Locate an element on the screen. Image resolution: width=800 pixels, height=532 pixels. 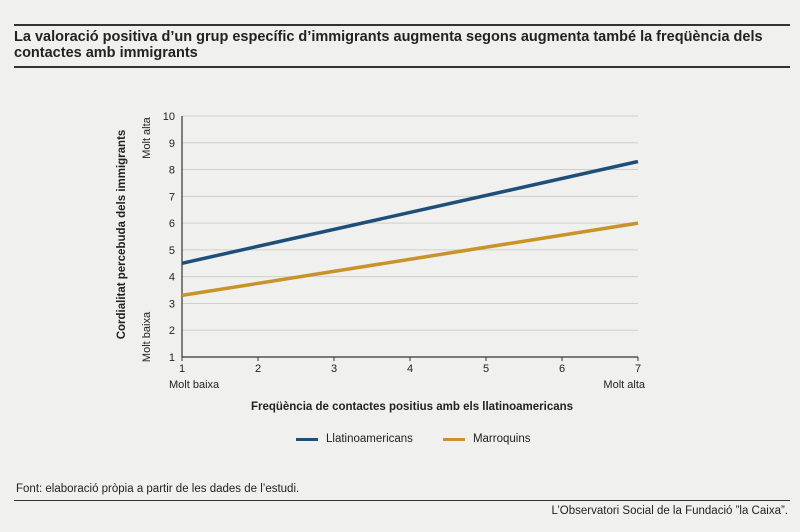
x-tick-label: 1 is located at coordinates (182, 369).